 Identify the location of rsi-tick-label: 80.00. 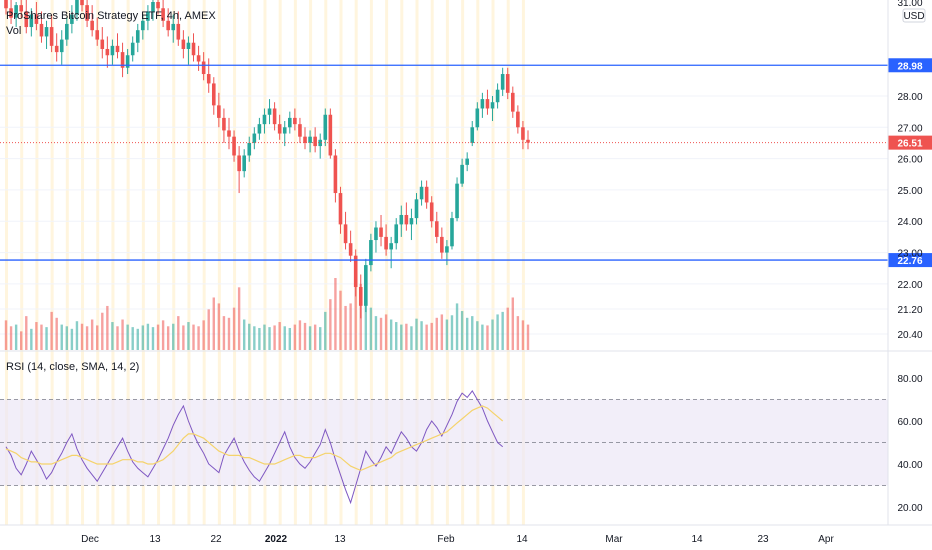
(909, 379).